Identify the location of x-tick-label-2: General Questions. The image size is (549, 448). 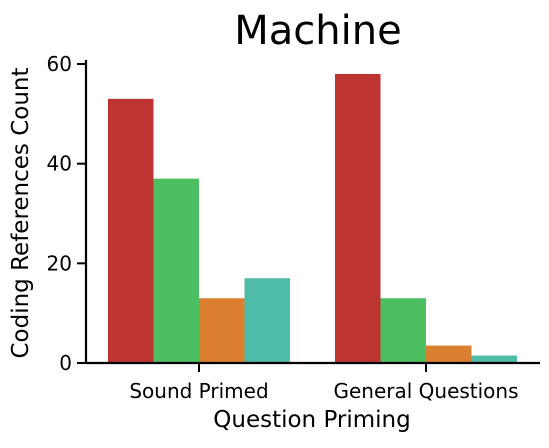
(425, 391).